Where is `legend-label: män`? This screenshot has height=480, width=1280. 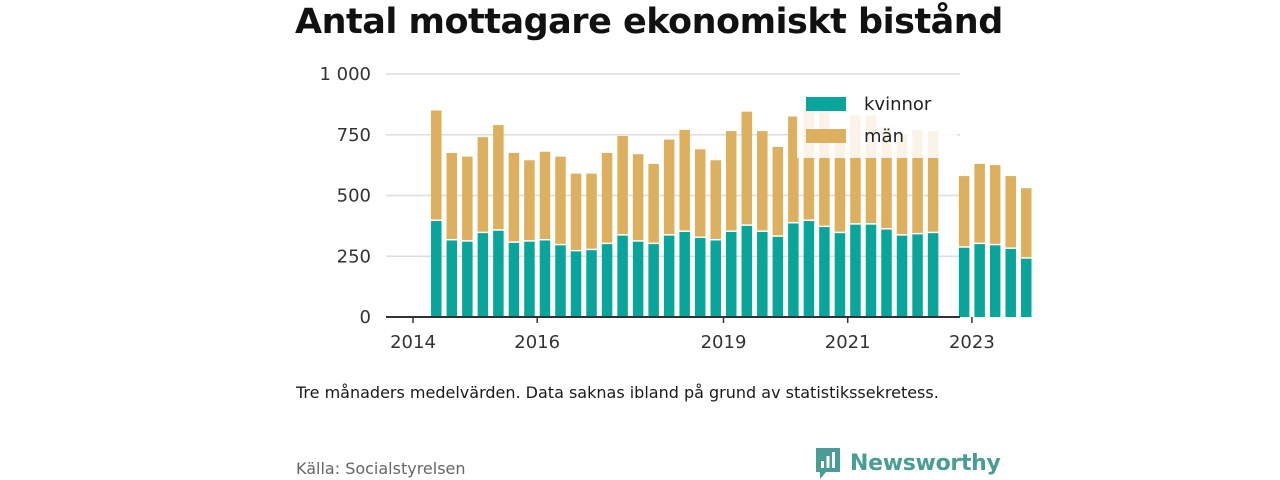
legend-label: män is located at coordinates (884, 136).